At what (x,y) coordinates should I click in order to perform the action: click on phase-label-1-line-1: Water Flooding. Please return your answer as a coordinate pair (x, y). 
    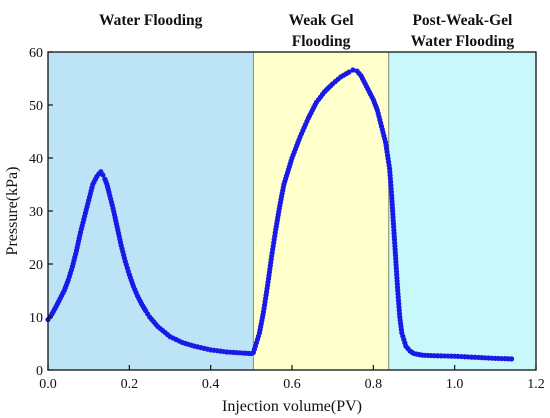
    Looking at the image, I should click on (151, 20).